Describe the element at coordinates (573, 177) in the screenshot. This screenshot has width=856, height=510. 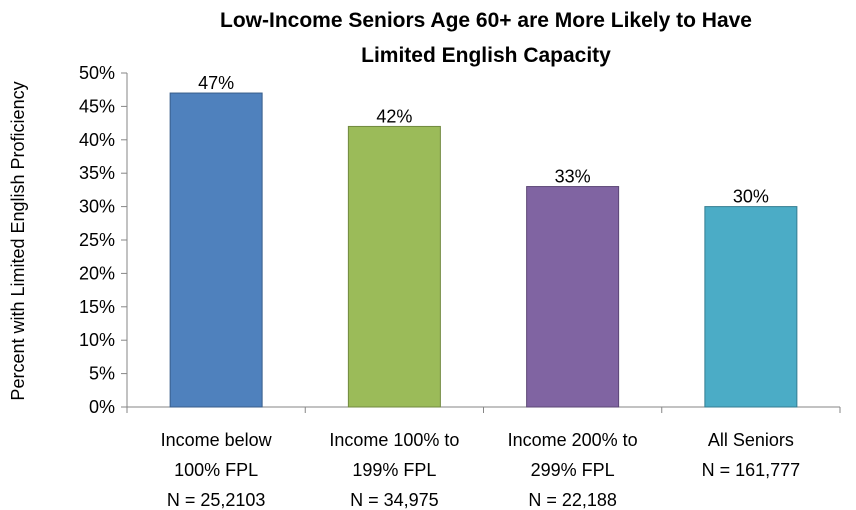
I see `data-label: 33%` at that location.